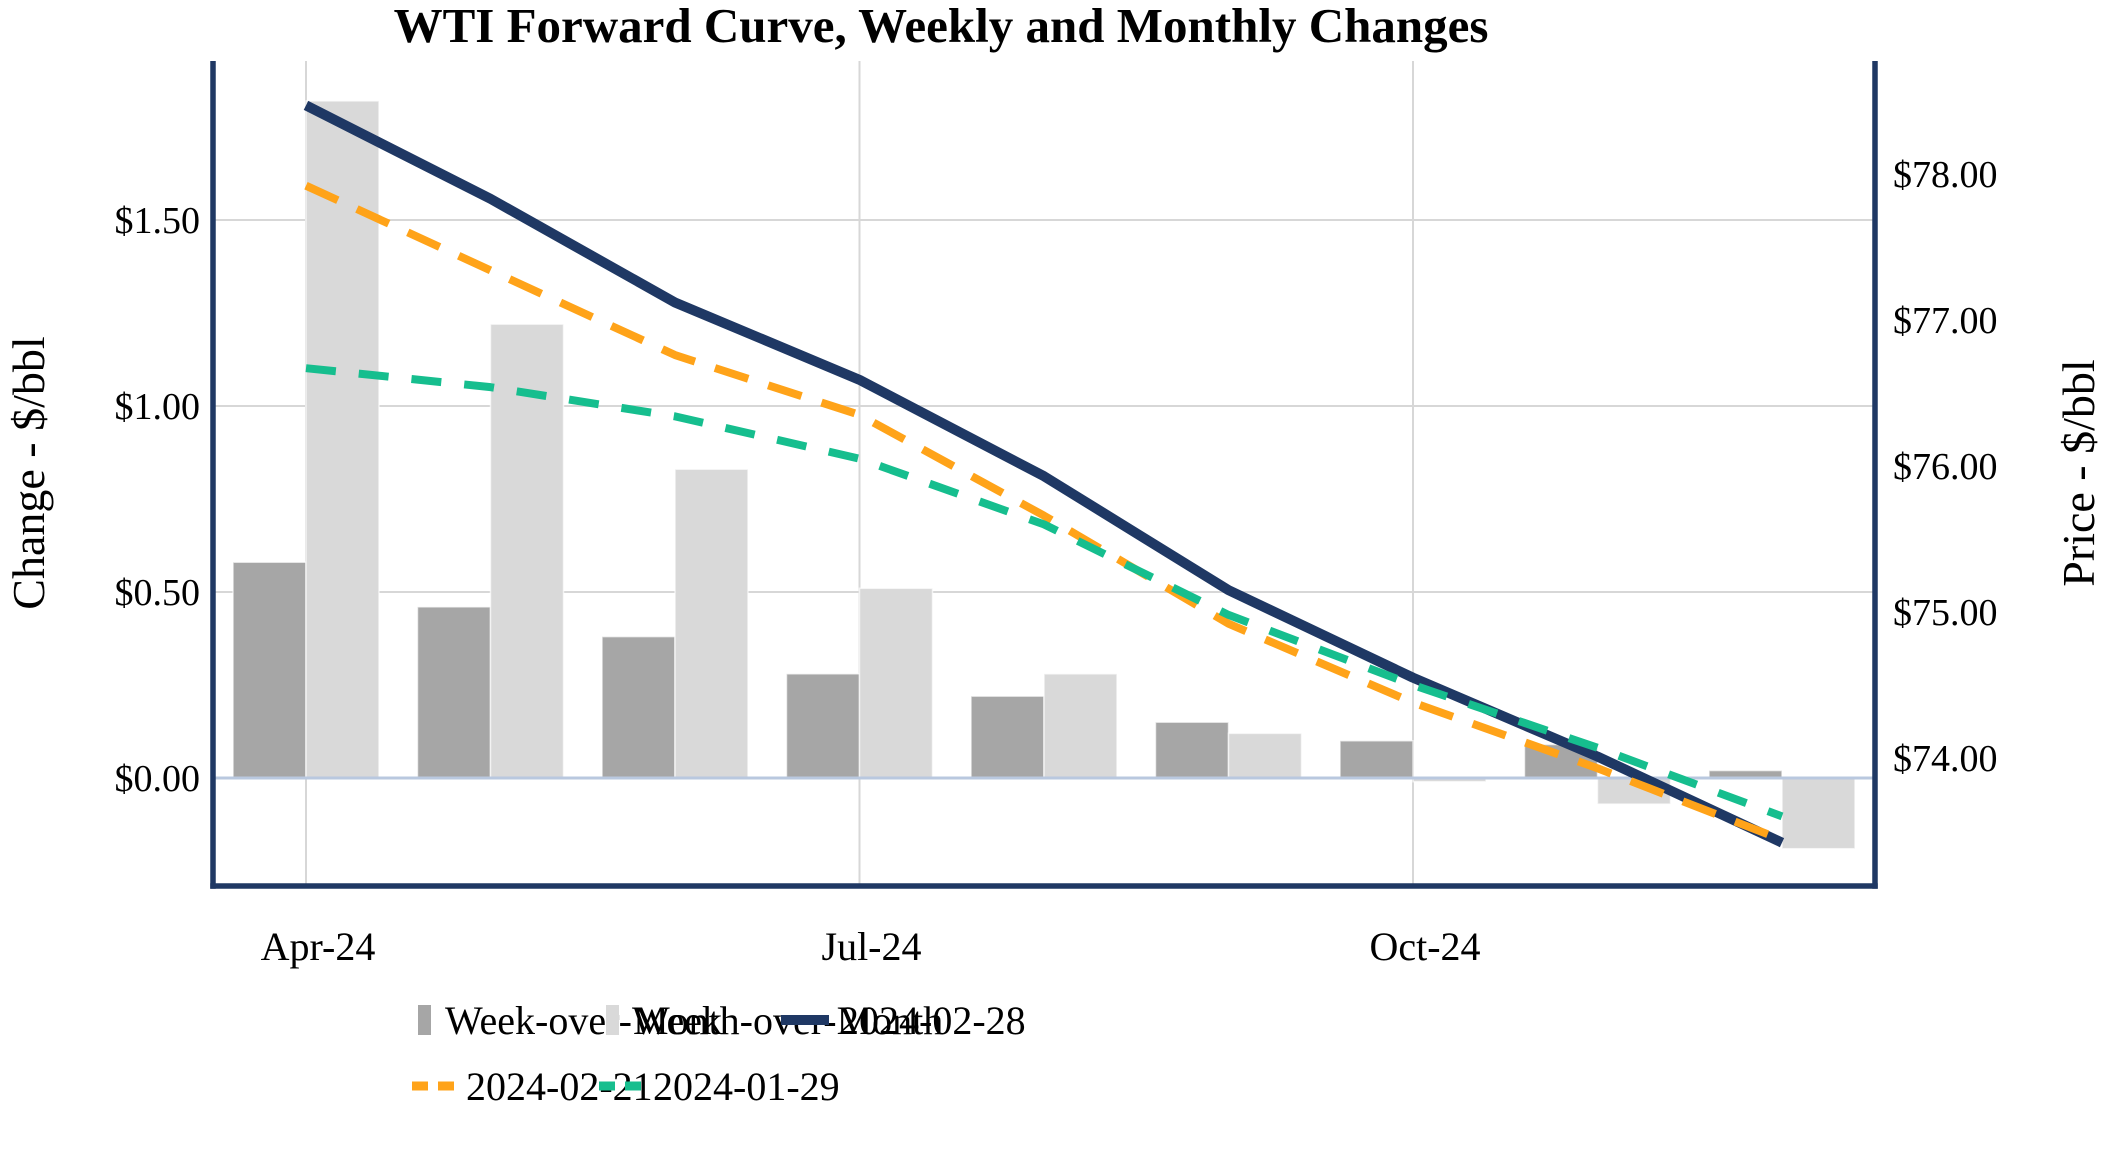  I want to click on right-tick-label: $77.00, so click(1945, 321).